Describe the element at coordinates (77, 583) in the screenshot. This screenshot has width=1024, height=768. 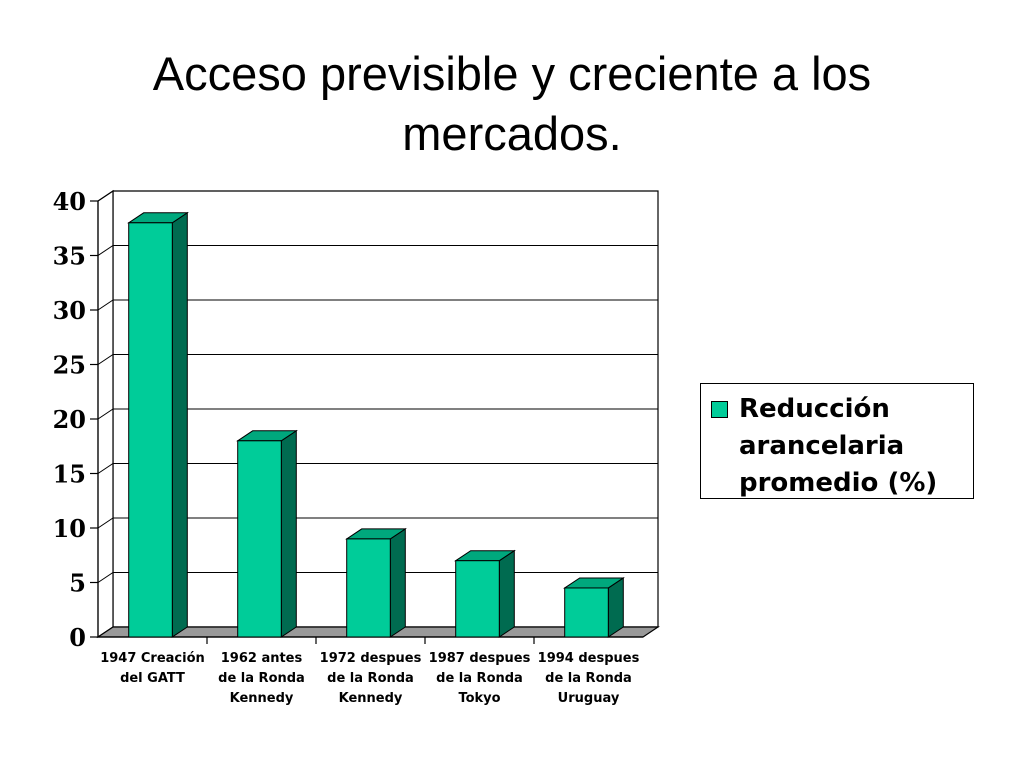
I see `y-tick-label: 5` at that location.